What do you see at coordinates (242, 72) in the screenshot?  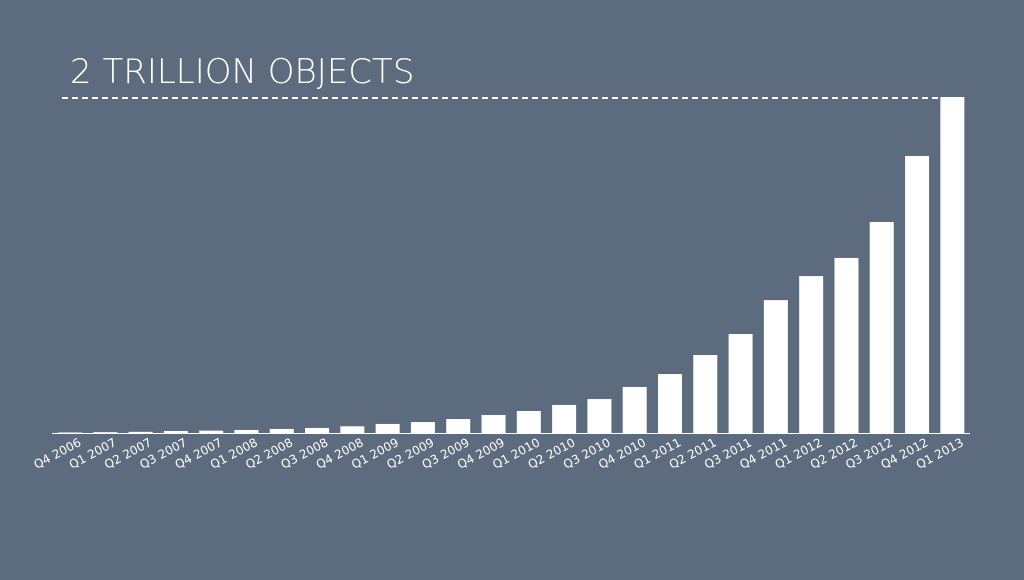 I see `chart-title: 2 TRILLION OBJECTS` at bounding box center [242, 72].